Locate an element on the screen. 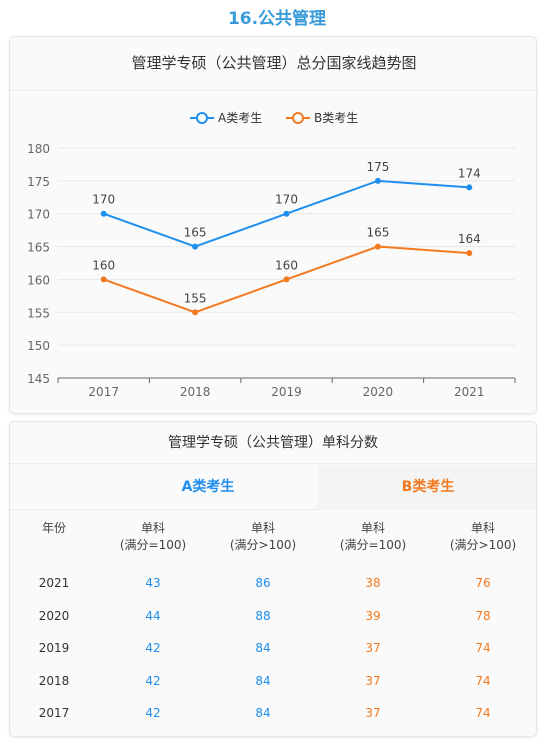 The image size is (554, 746). y-tick-label: 180 is located at coordinates (38, 149).